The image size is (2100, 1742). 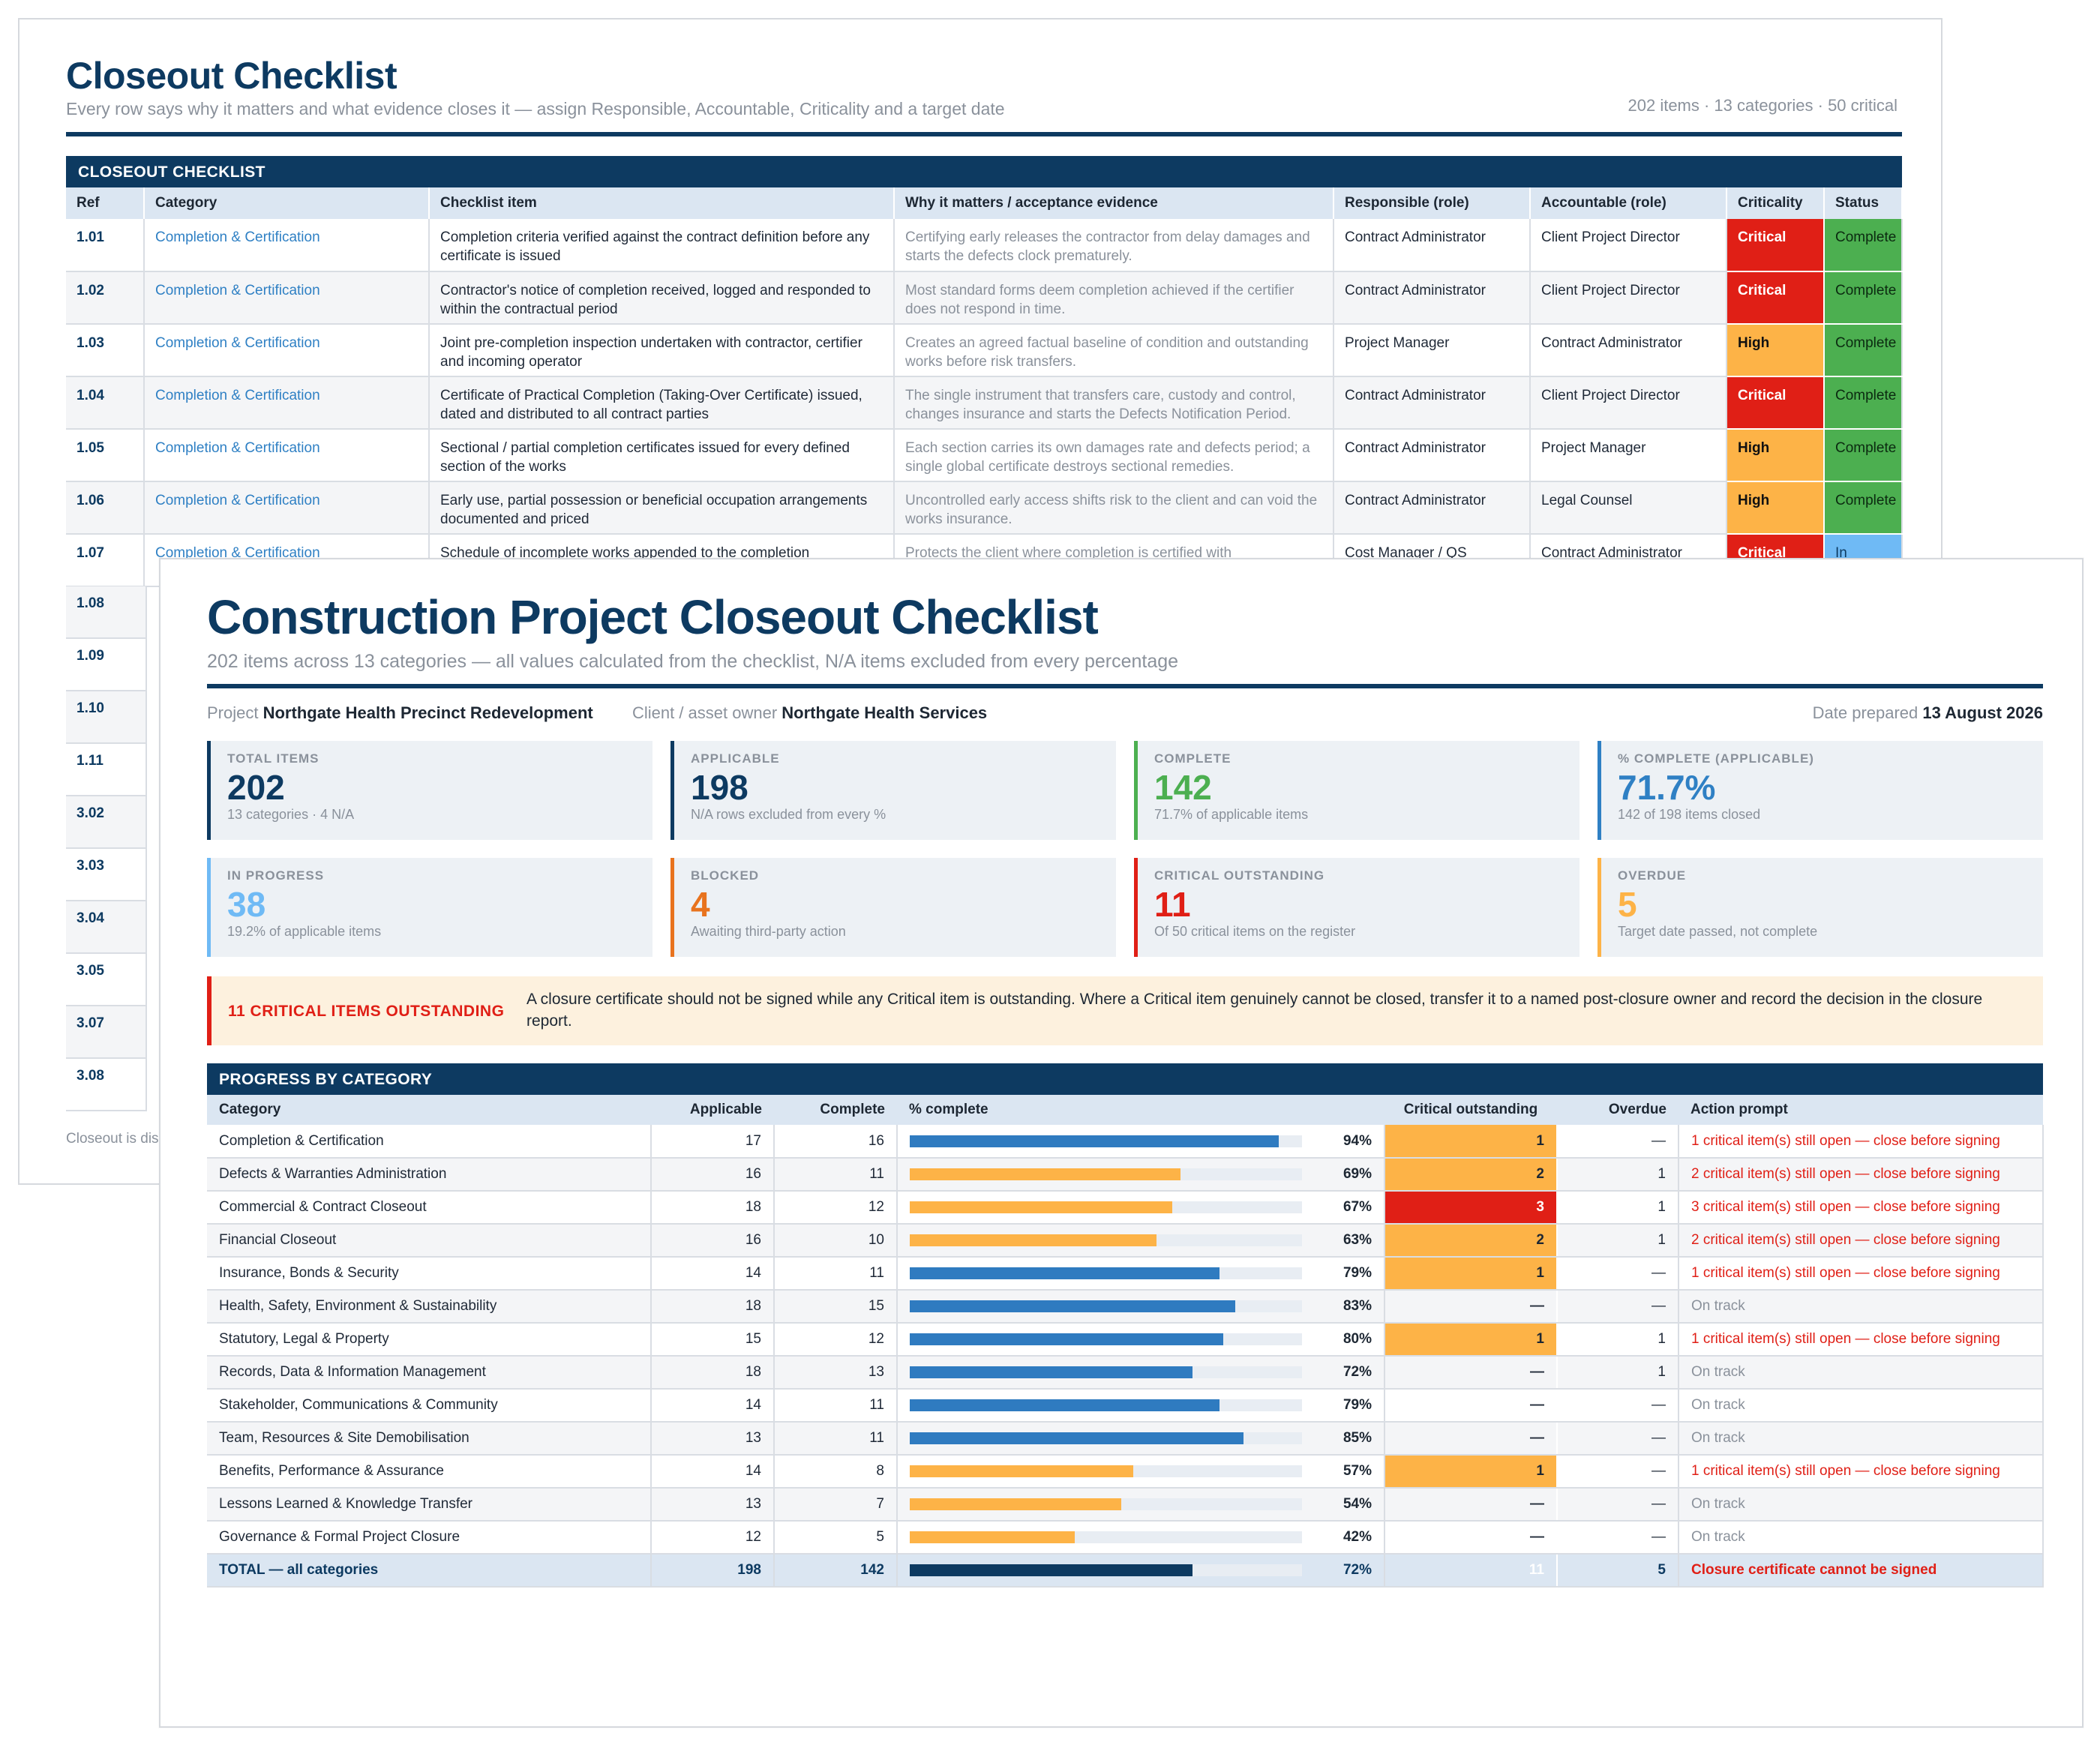 I want to click on responsible-cell: Contract Administrator, so click(x=1432, y=245).